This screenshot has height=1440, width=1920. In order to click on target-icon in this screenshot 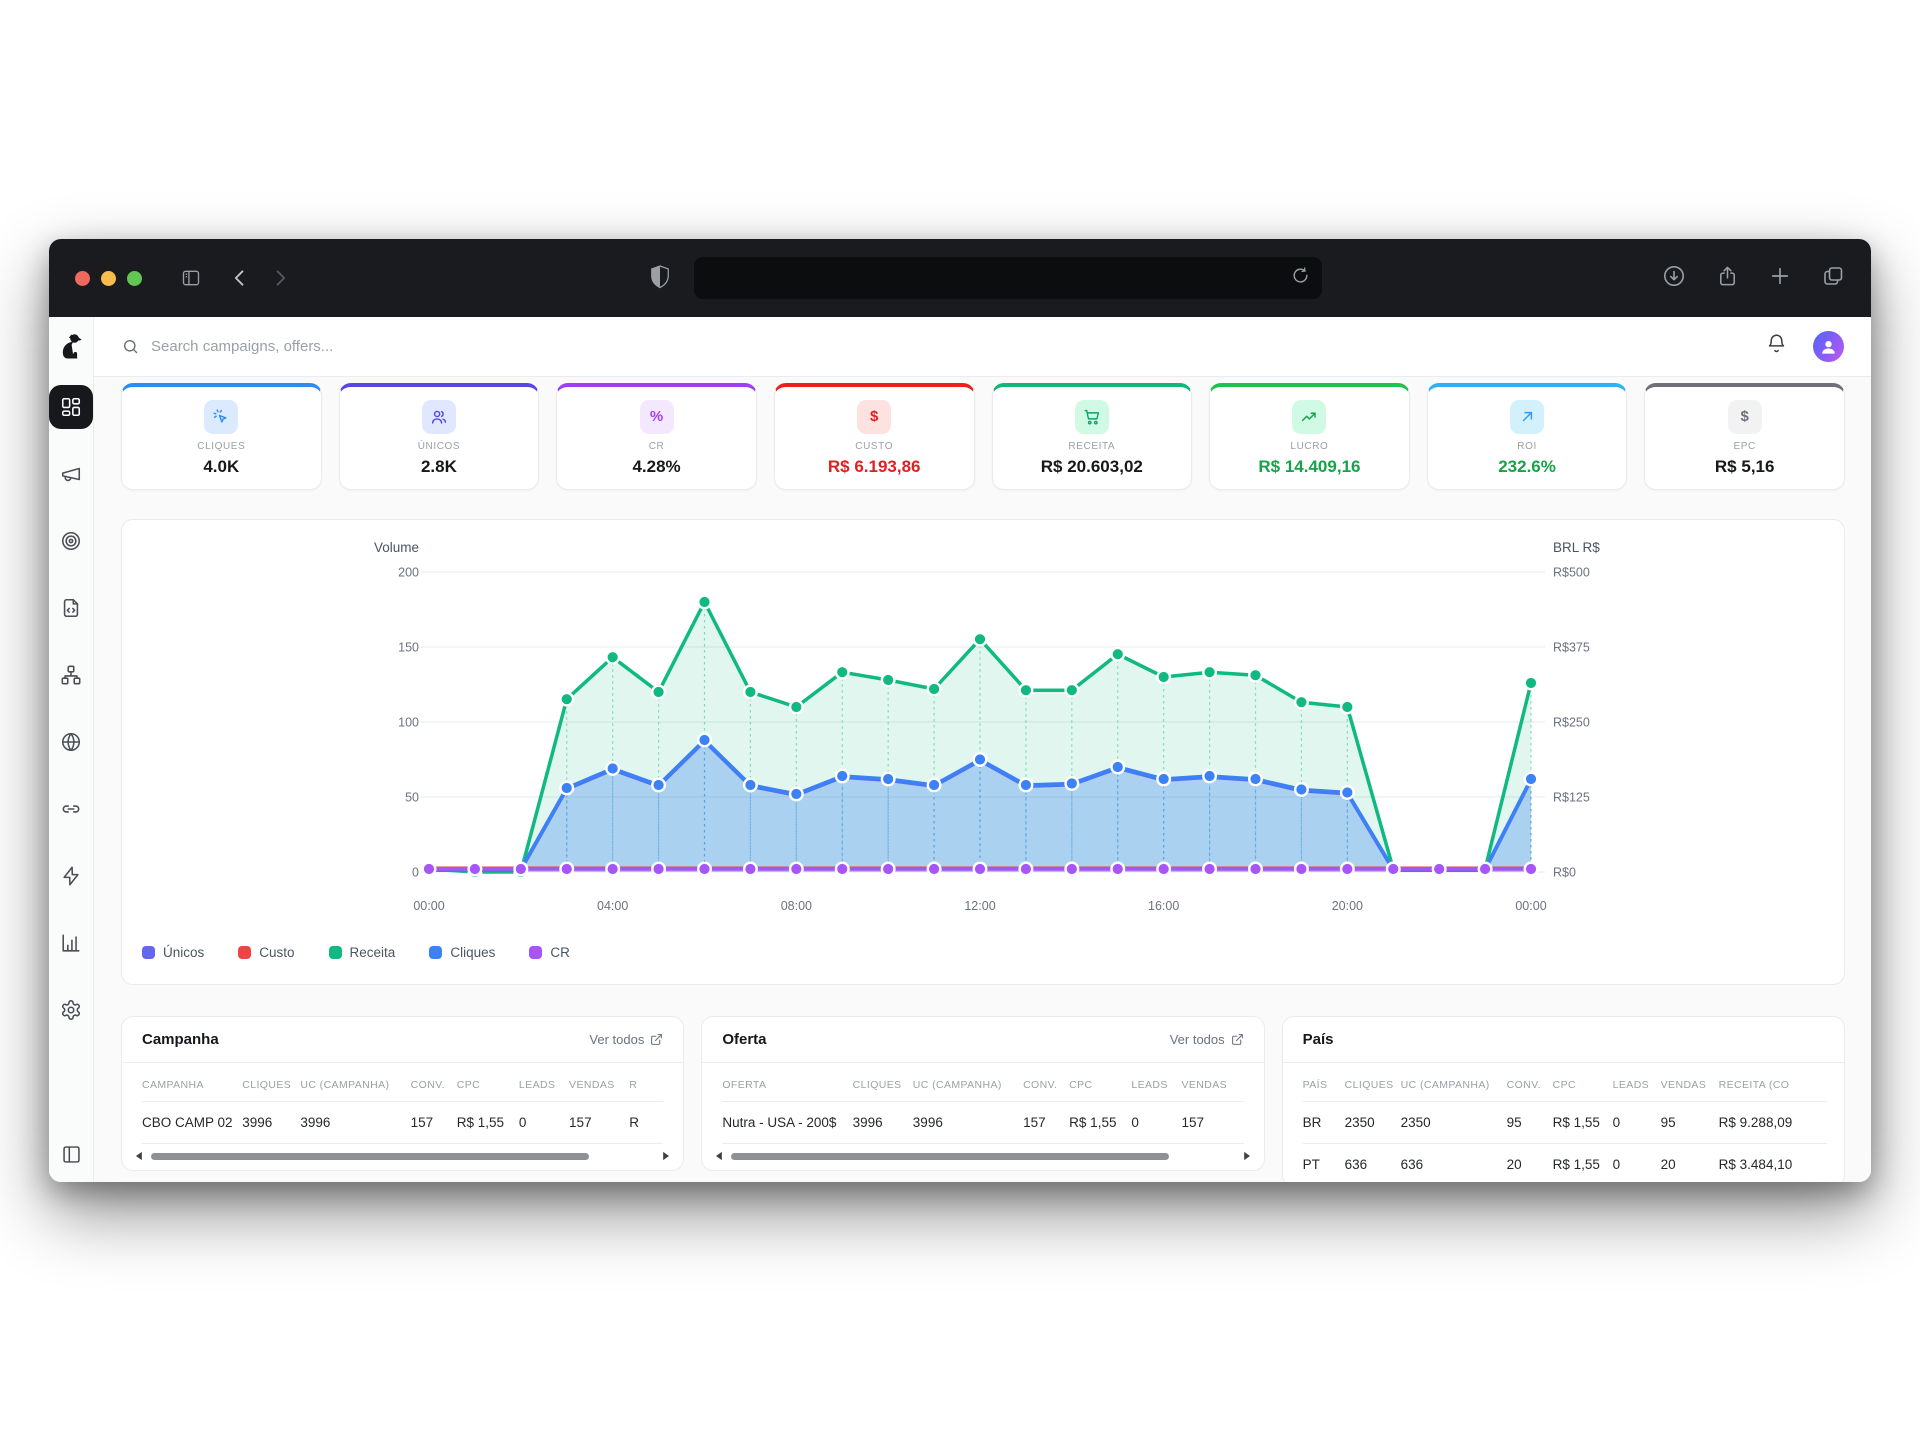, I will do `click(71, 541)`.